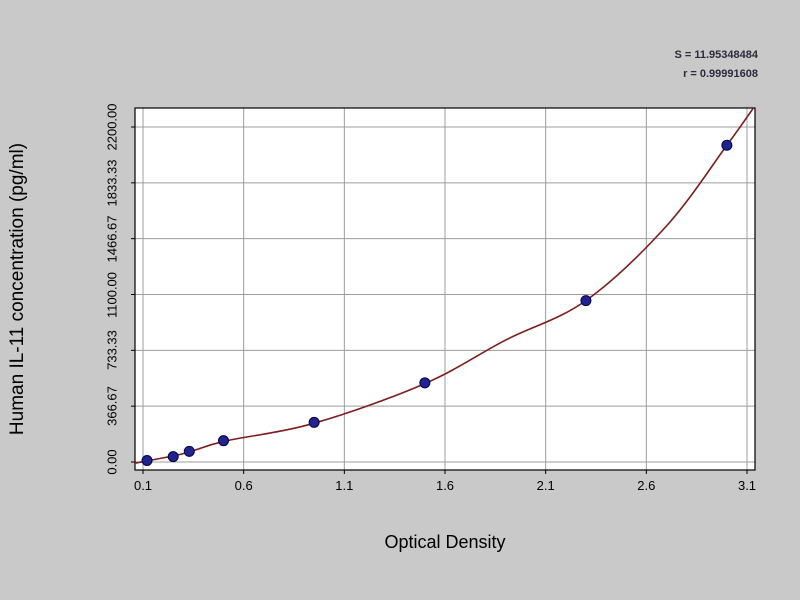 The height and width of the screenshot is (600, 800). I want to click on y-axis-title: Human IL-11 concentration (pg/ml), so click(17, 289).